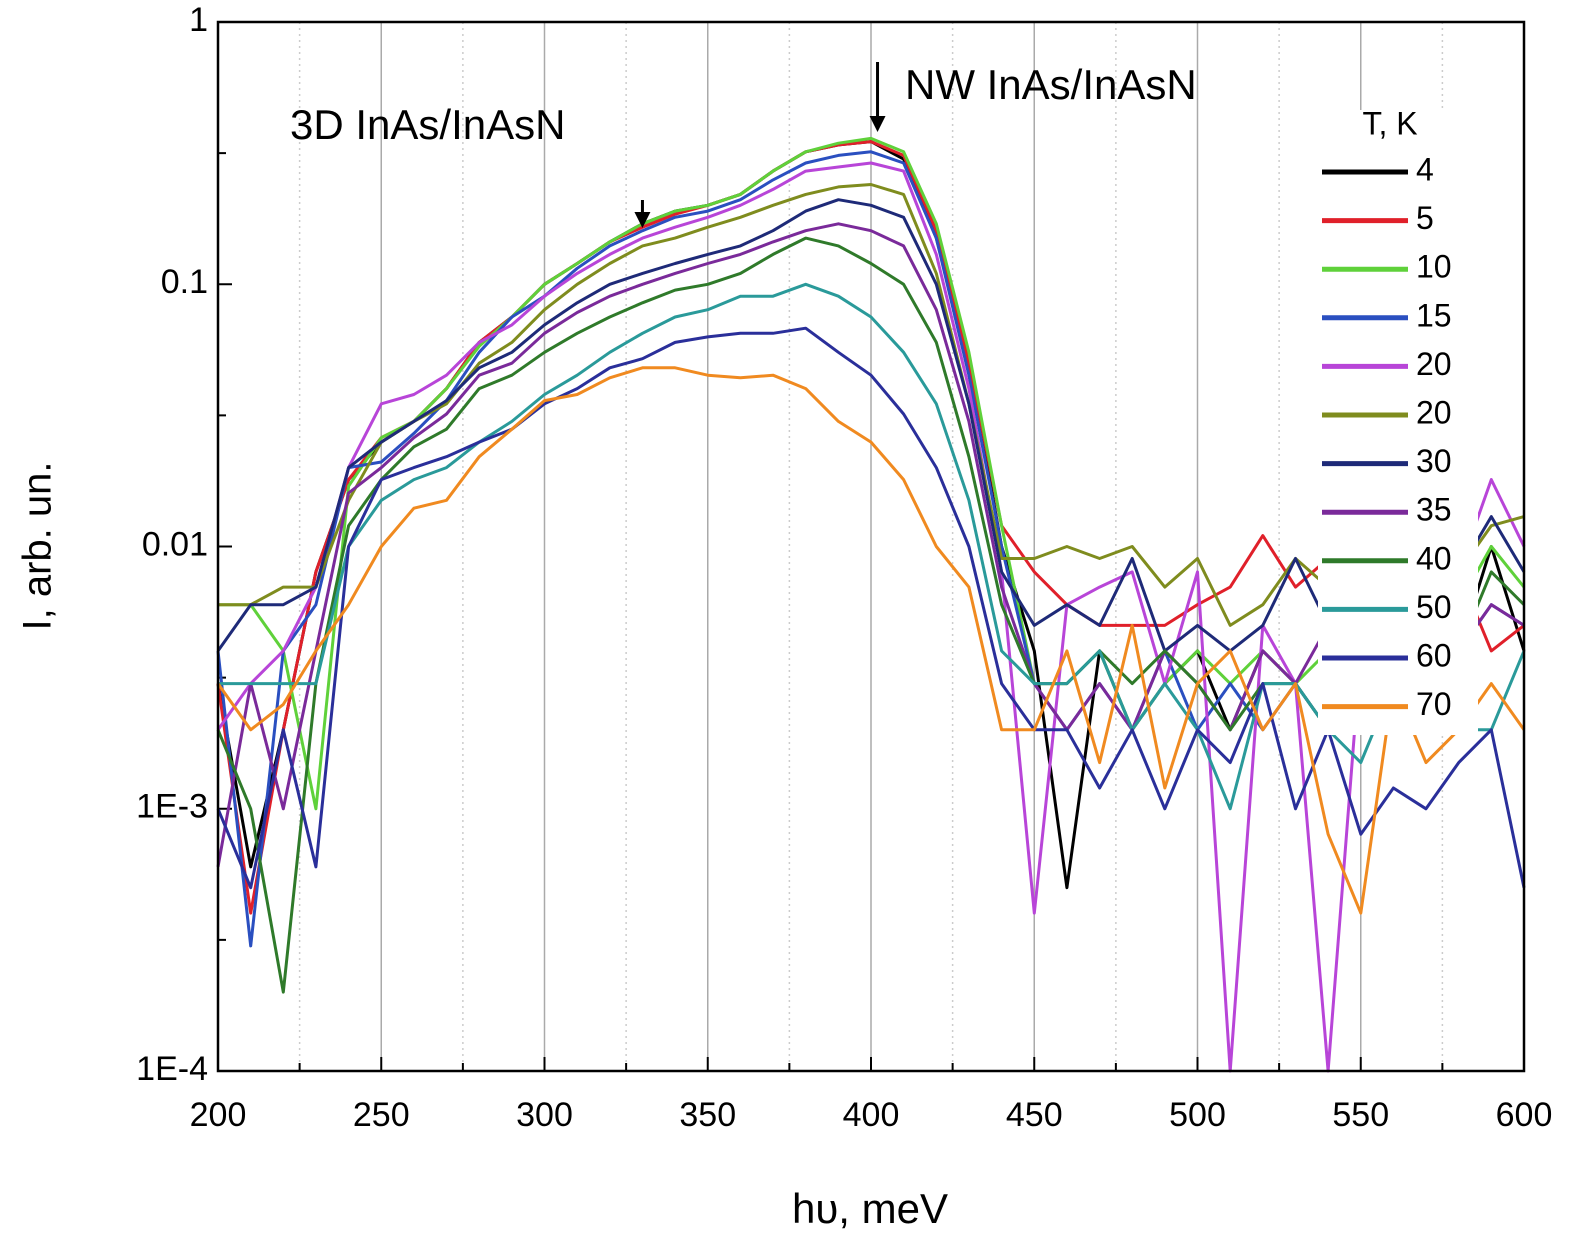 The width and height of the screenshot is (1575, 1243). What do you see at coordinates (1434, 510) in the screenshot?
I see `legend-label: 35` at bounding box center [1434, 510].